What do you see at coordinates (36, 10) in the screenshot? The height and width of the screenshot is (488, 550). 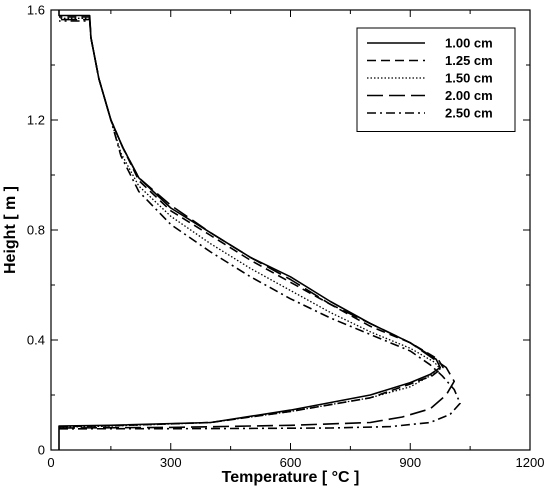 I see `y-tick-label: 1.6` at bounding box center [36, 10].